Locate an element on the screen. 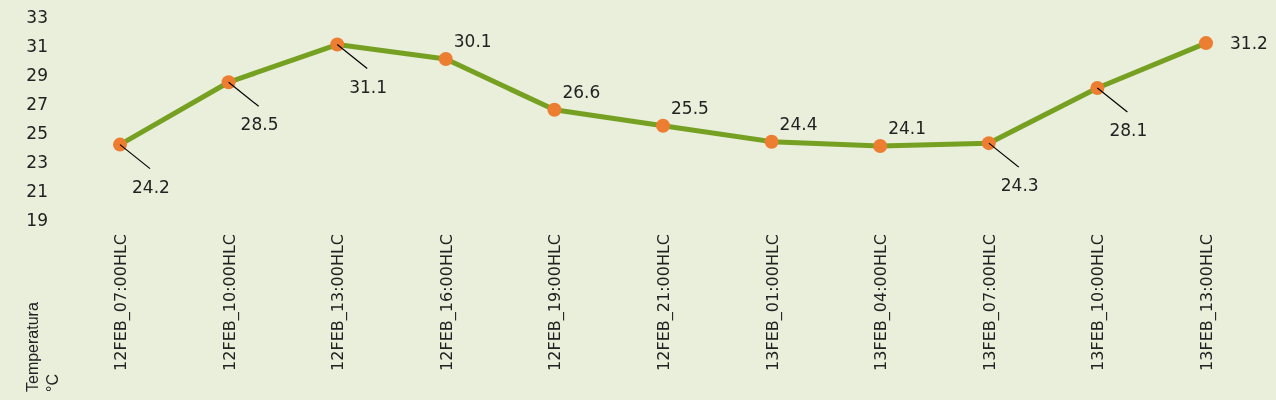 The image size is (1276, 400). data-label: 24.4 is located at coordinates (798, 123).